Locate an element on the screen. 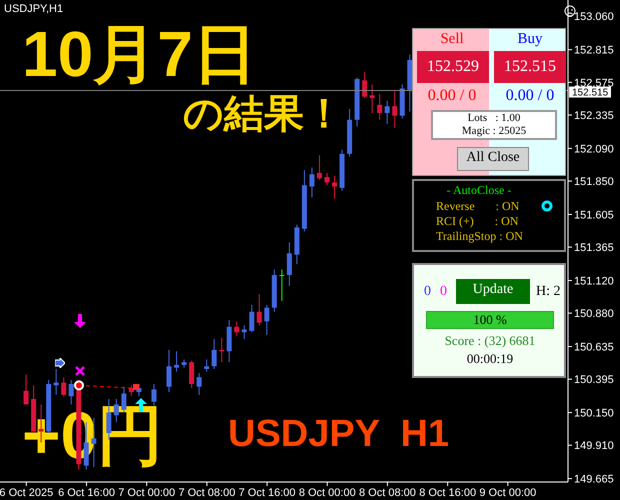  annotation: TrailingStop : ON is located at coordinates (479, 236).